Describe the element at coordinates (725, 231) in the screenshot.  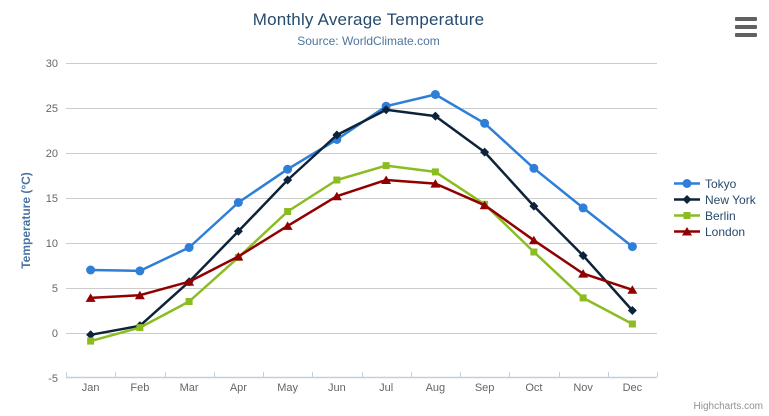
I see `legend-label: London` at that location.